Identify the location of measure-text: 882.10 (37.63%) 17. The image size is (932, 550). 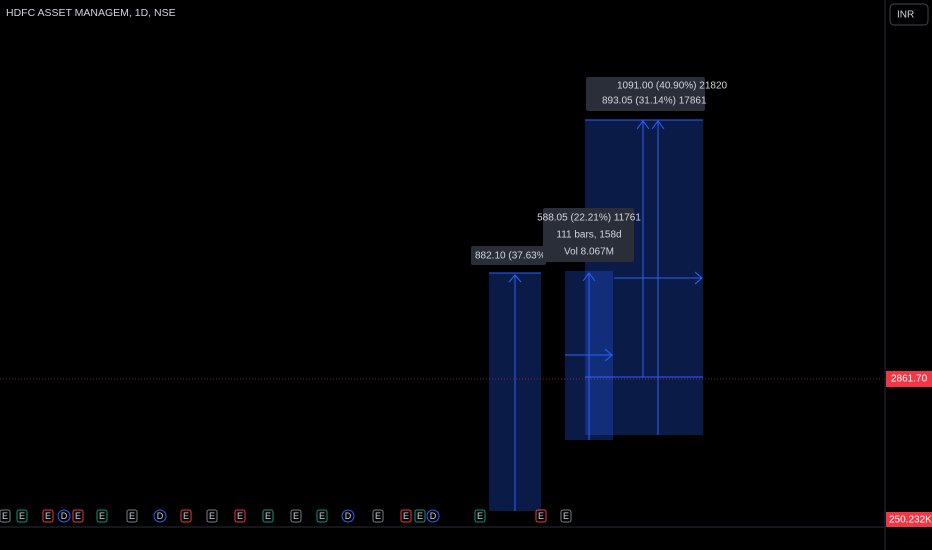
(519, 256).